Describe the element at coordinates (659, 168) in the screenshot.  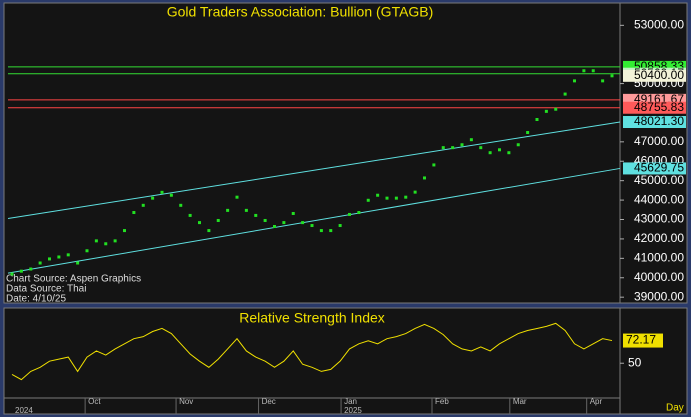
I see `level-label: 45629.75` at that location.